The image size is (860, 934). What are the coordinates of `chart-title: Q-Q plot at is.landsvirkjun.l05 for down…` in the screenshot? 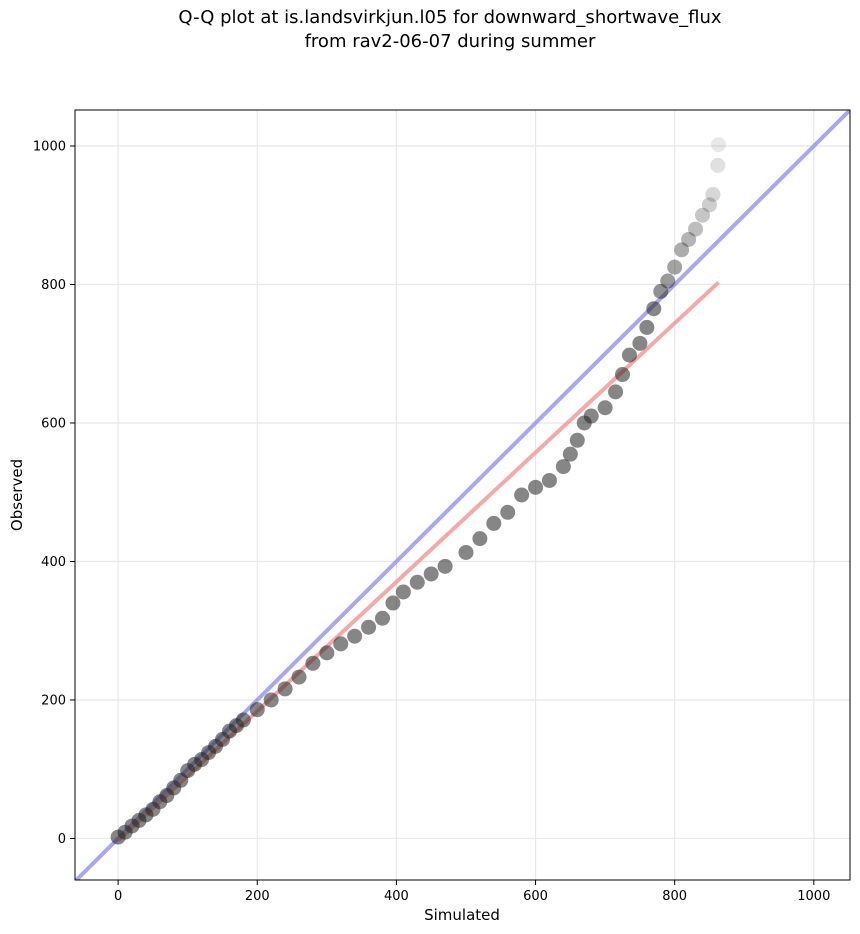 It's located at (430, 30).